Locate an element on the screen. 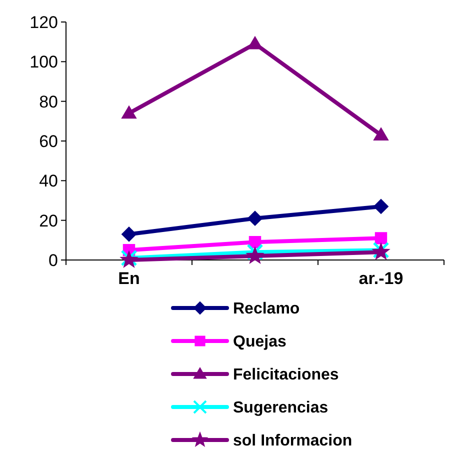  y-tick-label: 80 is located at coordinates (48, 102).